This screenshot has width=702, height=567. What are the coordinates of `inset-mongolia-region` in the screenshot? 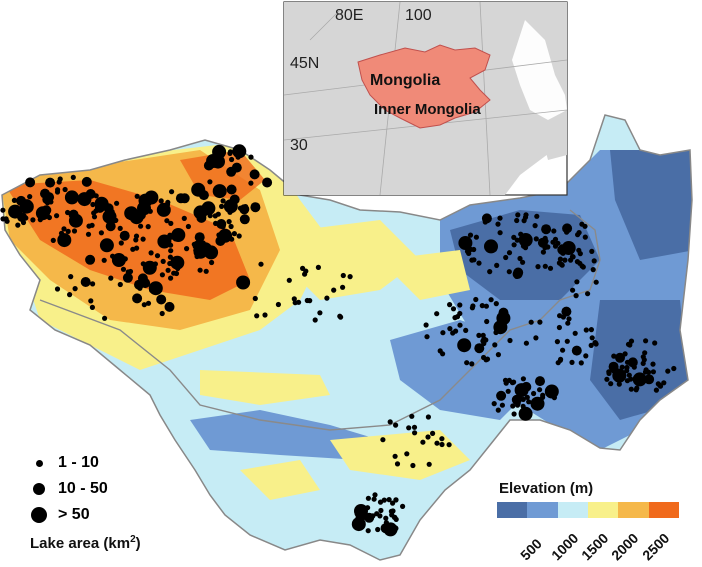 It's located at (424, 86).